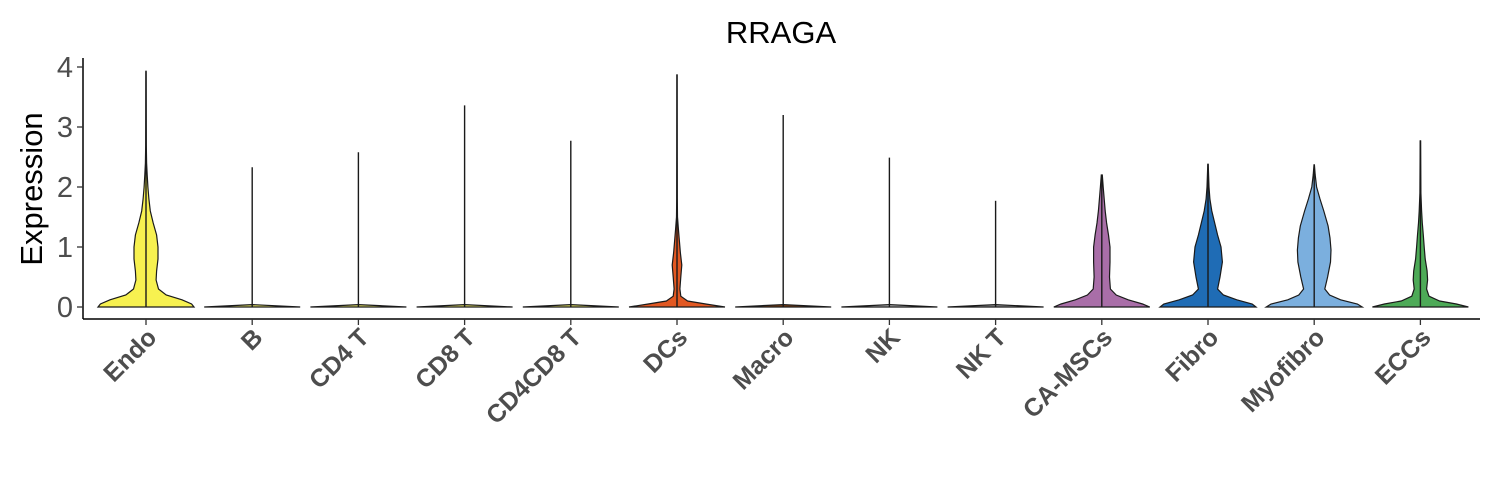  What do you see at coordinates (882, 345) in the screenshot?
I see `x-tick-label: NK` at bounding box center [882, 345].